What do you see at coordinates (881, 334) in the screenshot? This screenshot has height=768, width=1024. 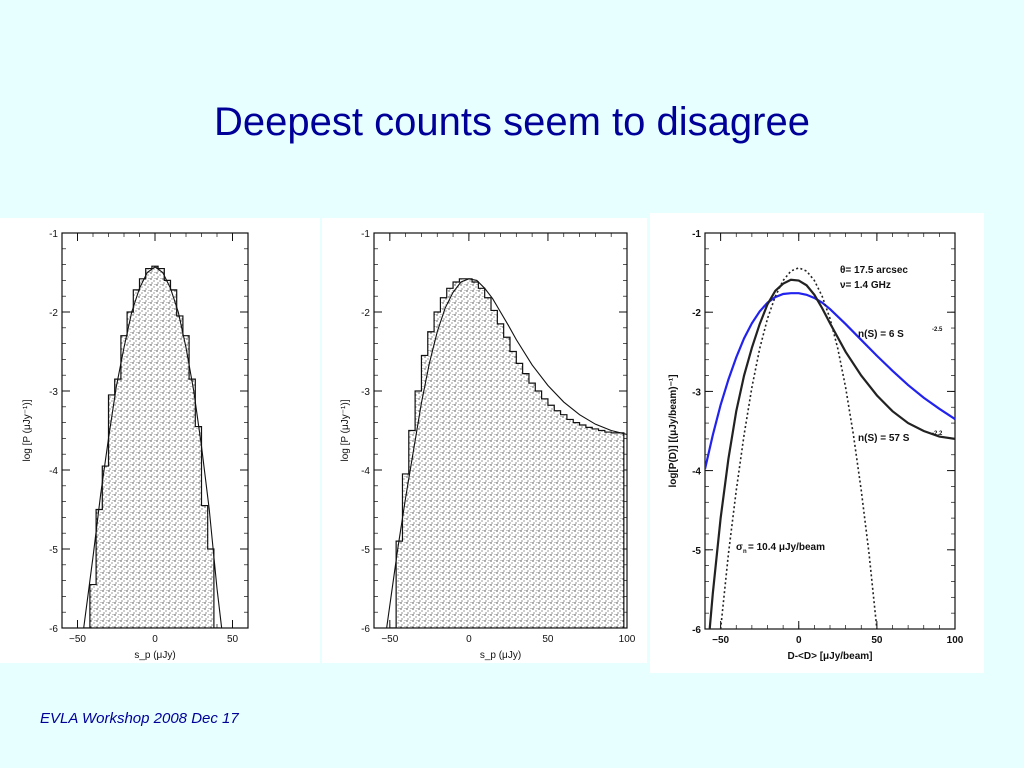 I see `annotation-blue-model: n(S) = 6 S` at bounding box center [881, 334].